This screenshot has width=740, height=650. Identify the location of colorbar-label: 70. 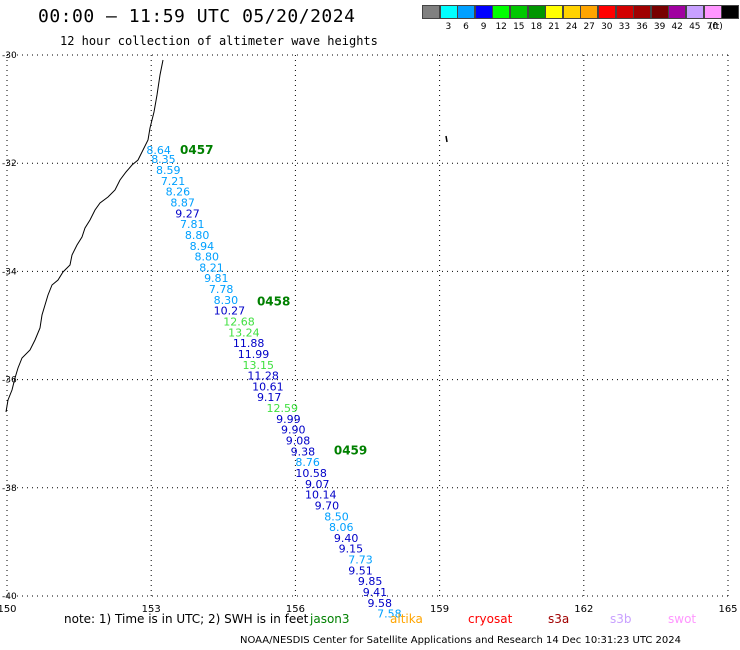
(712, 27).